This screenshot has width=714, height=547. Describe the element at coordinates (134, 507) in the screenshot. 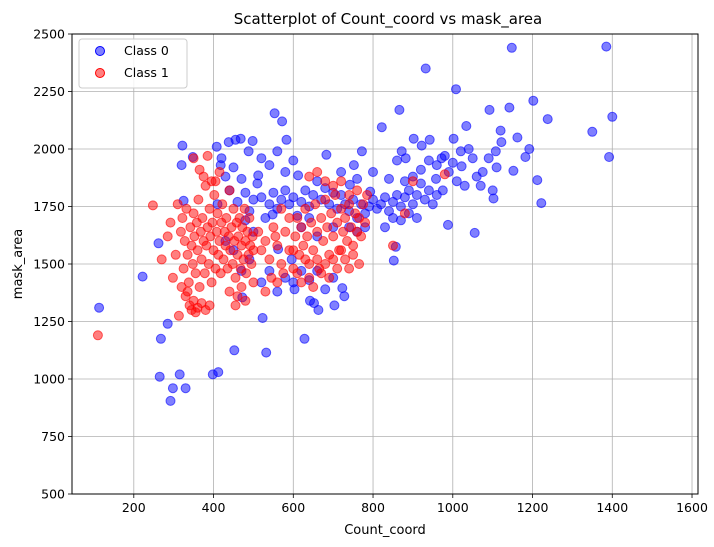

I see `x-tick-label: 200` at that location.